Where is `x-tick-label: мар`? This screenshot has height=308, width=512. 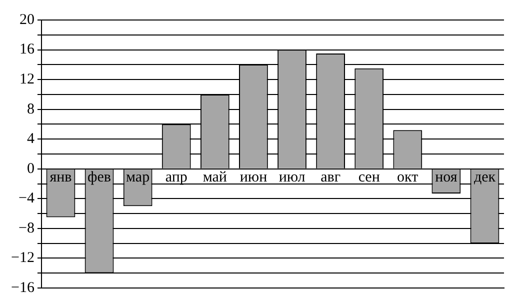
x-tick-label: мар is located at coordinates (138, 177).